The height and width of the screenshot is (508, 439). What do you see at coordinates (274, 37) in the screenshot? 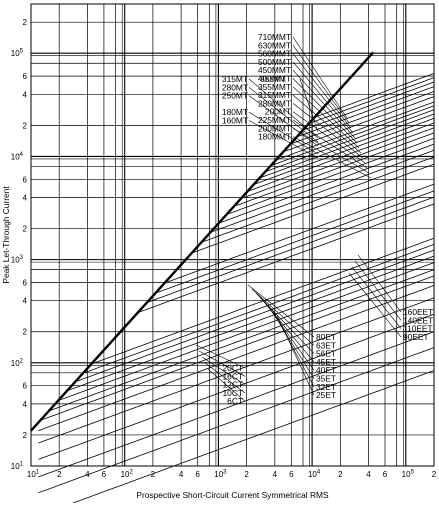
I see `series-label-710mmt: 710MMT` at bounding box center [274, 37].